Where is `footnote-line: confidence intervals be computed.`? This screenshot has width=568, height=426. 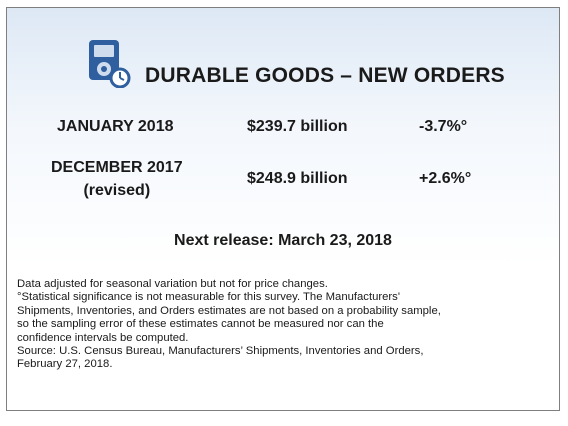
footnote-line: confidence intervals be computed. is located at coordinates (103, 337).